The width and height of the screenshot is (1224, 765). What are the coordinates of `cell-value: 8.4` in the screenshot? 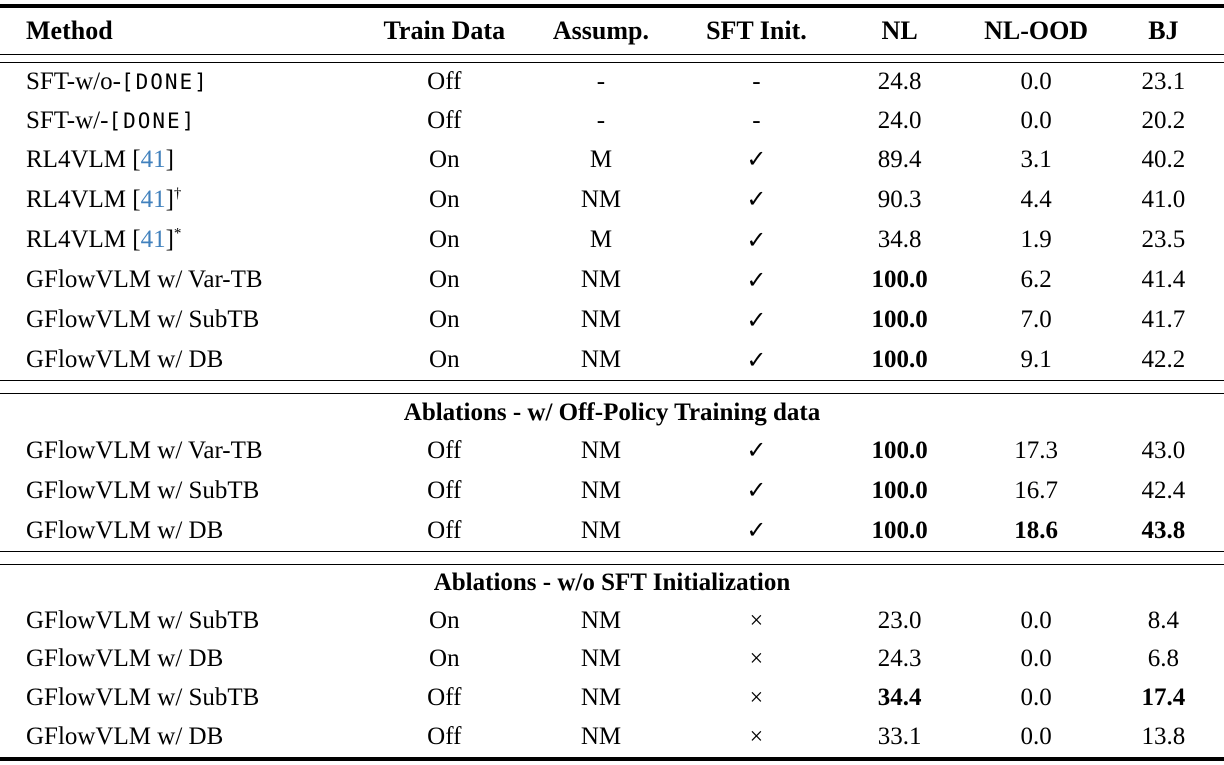 It's located at (1163, 620).